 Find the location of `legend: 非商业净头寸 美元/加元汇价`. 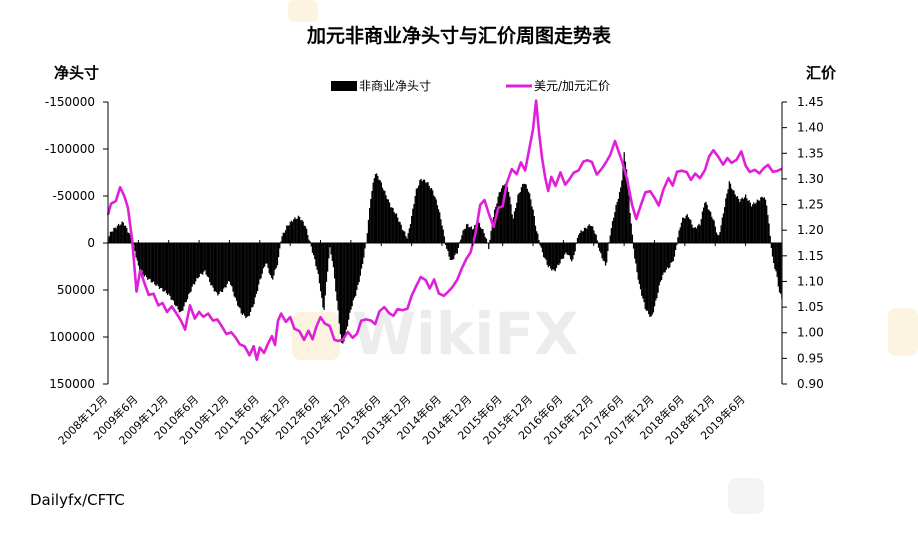

legend: 非商业净头寸 美元/加元汇价 is located at coordinates (470, 85).